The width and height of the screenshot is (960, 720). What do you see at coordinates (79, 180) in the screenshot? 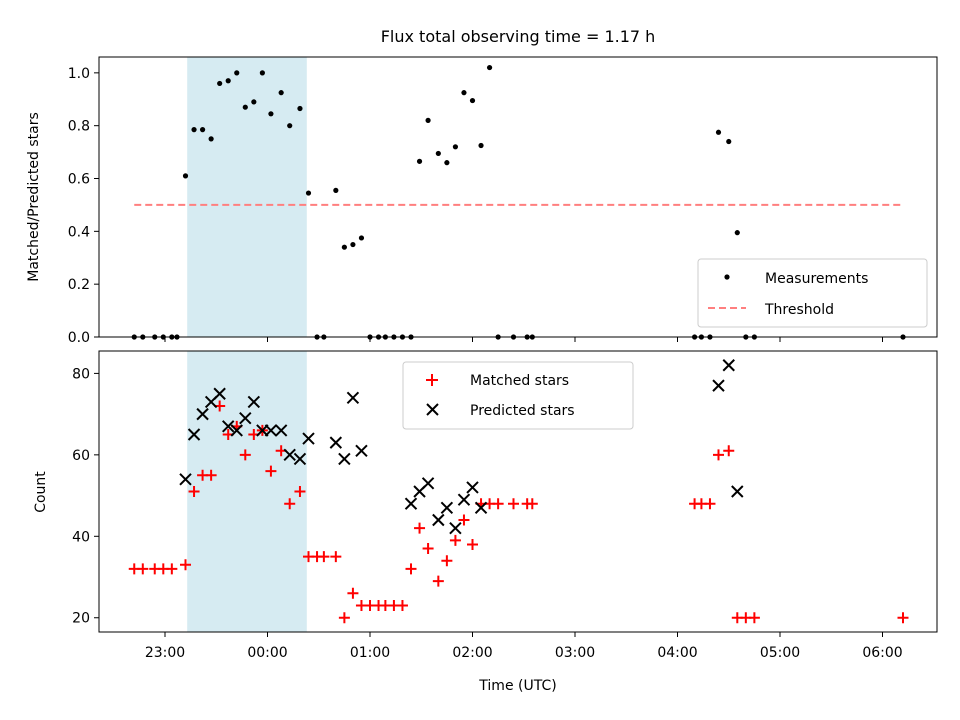
I see `top-y-tick-label: 0.6` at bounding box center [79, 180].